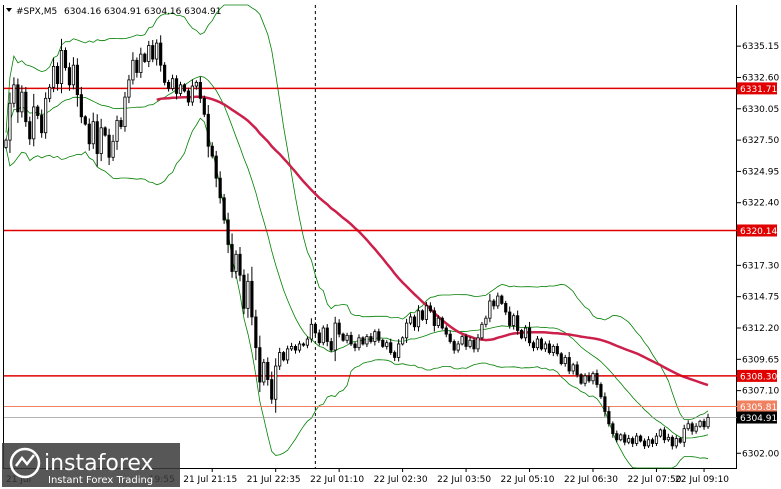  What do you see at coordinates (757, 88) in the screenshot?
I see `level-price-tag-bg` at bounding box center [757, 88].